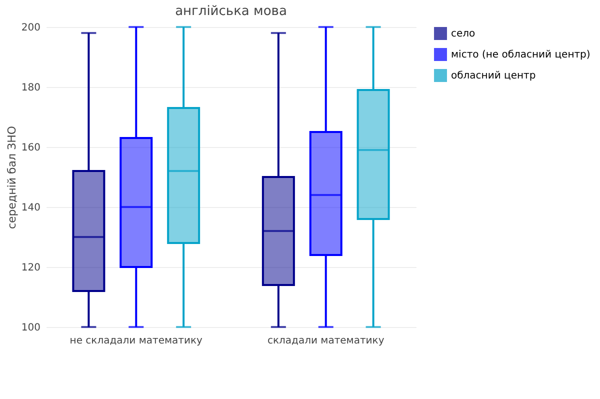  What do you see at coordinates (30, 328) in the screenshot?
I see `y-tick-label: 100` at bounding box center [30, 328].